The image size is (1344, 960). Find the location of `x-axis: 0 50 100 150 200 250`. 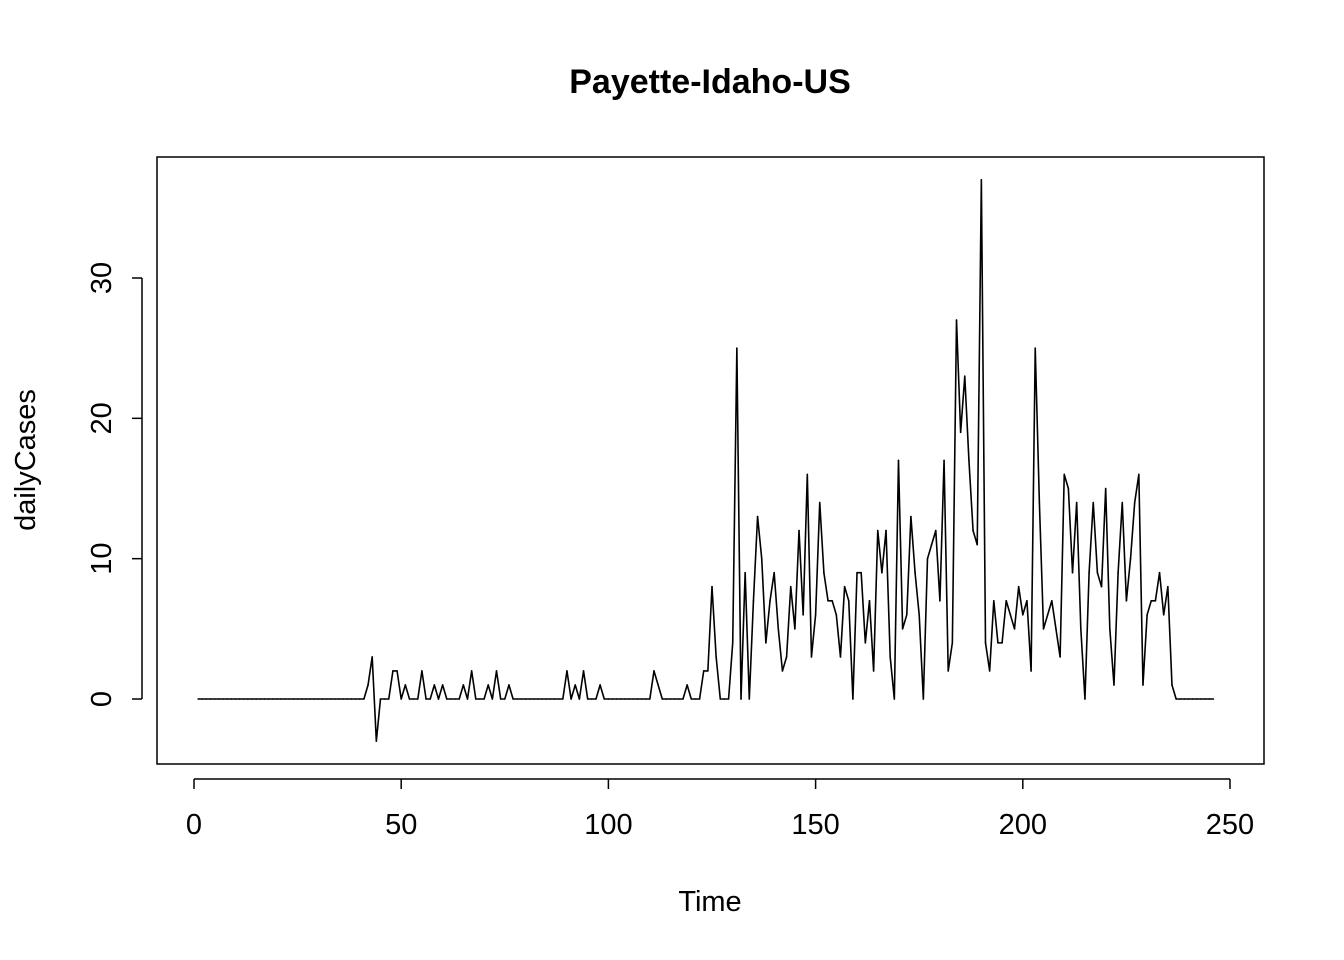

x-axis: 0 50 100 150 200 250 is located at coordinates (720, 809).